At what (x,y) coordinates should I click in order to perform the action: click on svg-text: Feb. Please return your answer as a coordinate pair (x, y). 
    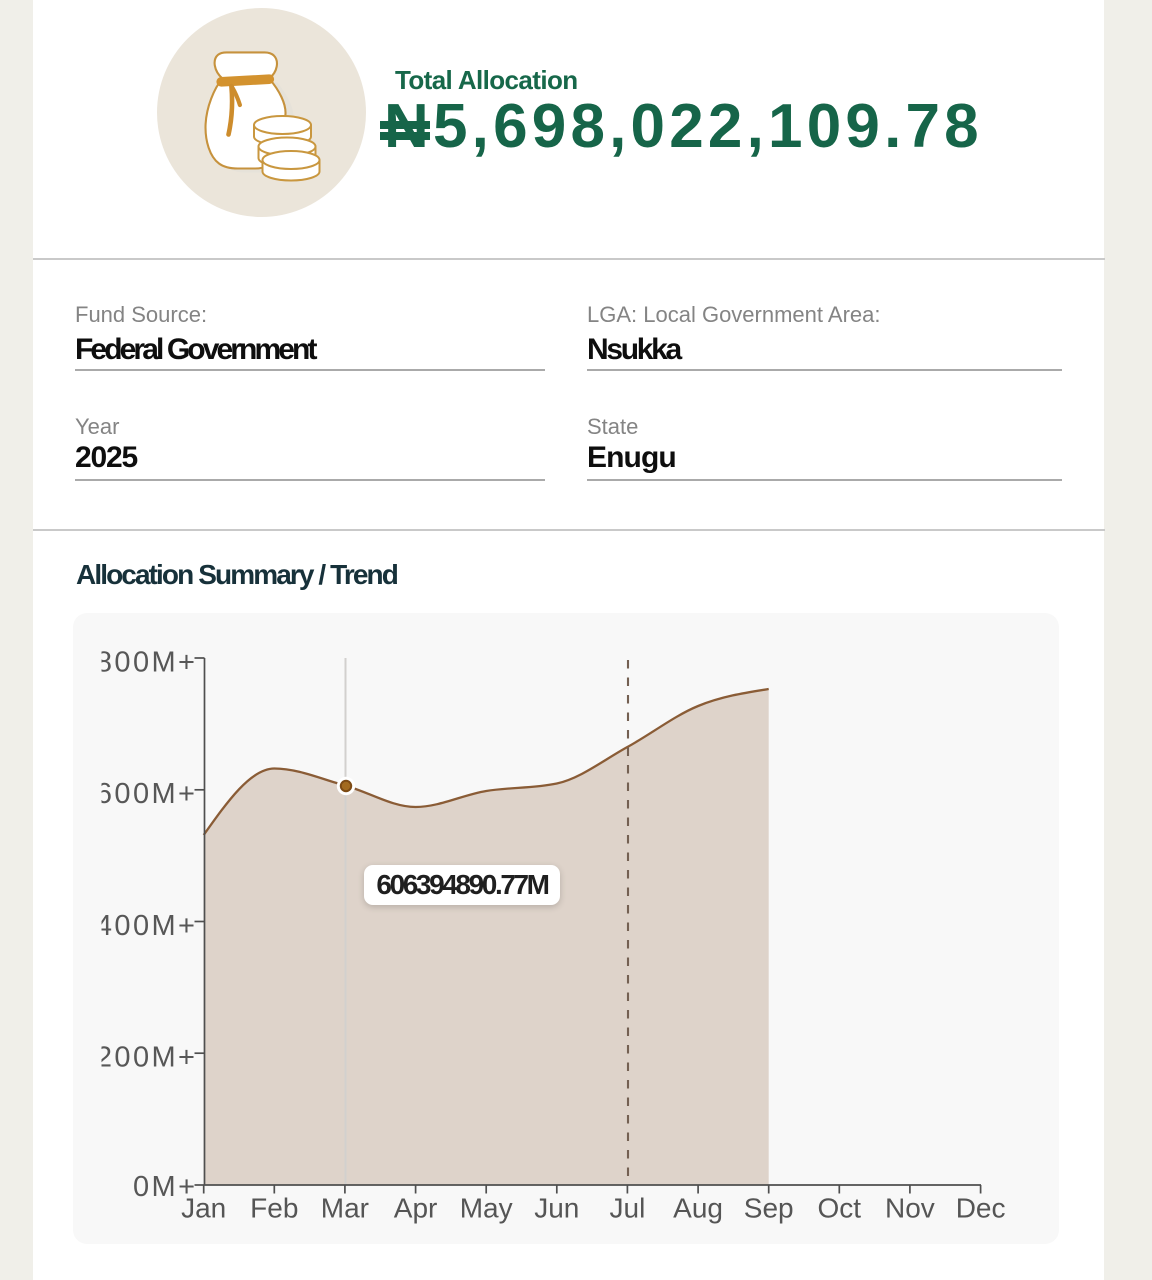
    Looking at the image, I should click on (274, 1208).